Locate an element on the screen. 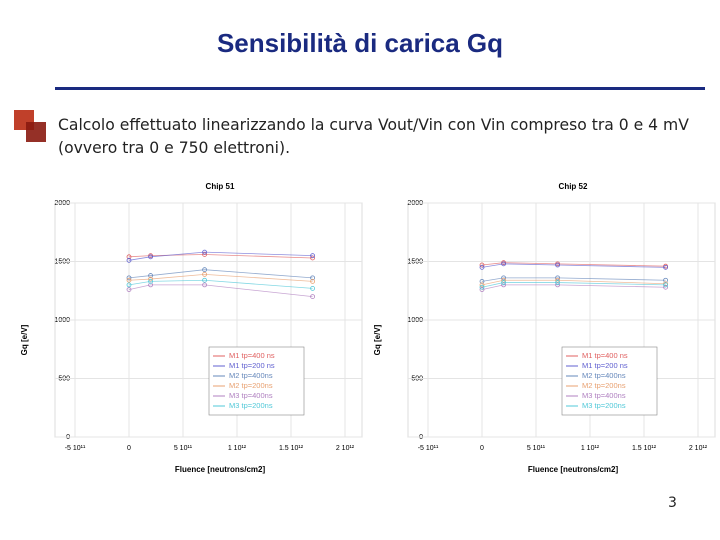  bullet-icon is located at coordinates (36, 132).